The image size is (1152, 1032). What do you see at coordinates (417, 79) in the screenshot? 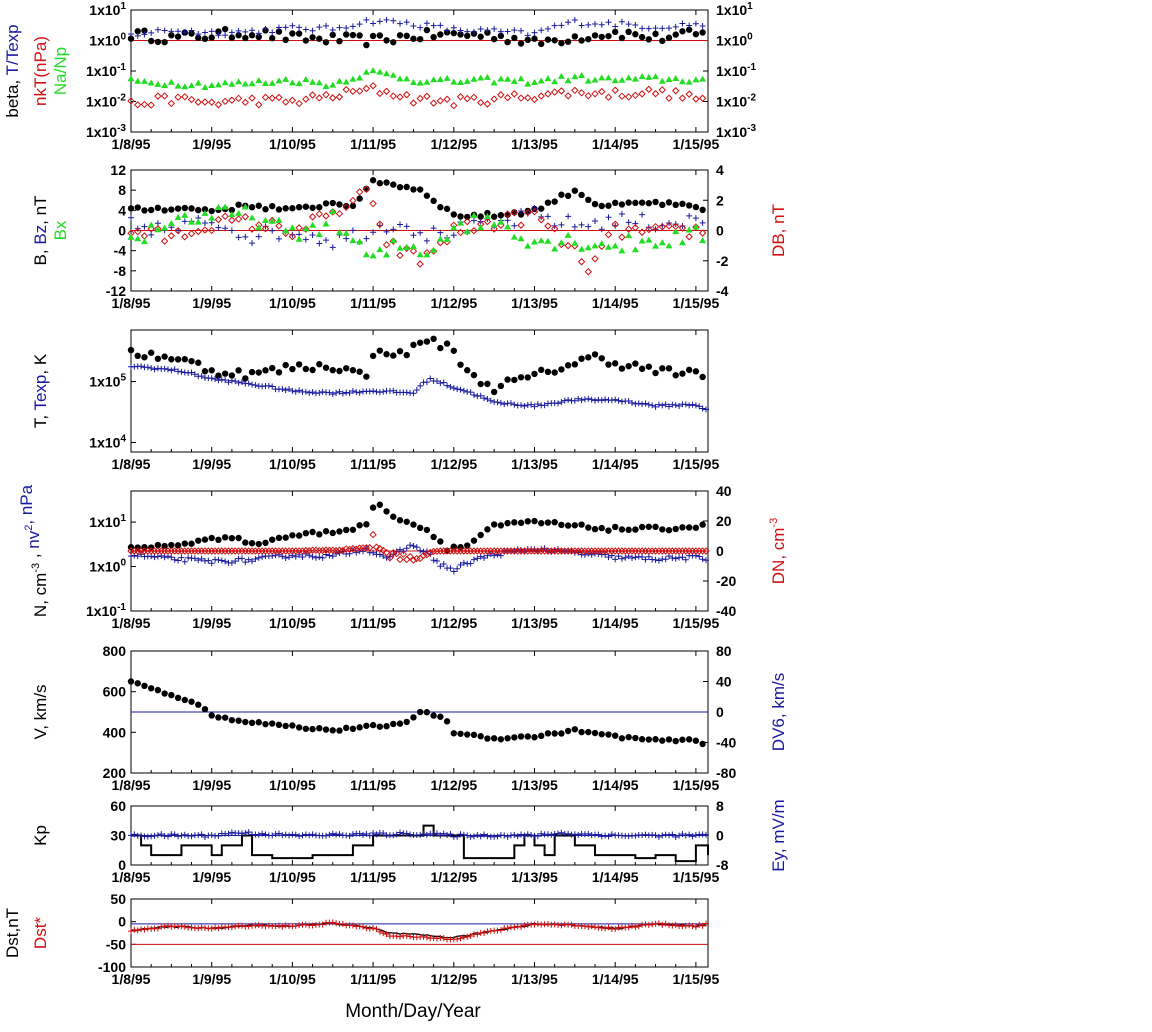
I see `series-nanp` at bounding box center [417, 79].